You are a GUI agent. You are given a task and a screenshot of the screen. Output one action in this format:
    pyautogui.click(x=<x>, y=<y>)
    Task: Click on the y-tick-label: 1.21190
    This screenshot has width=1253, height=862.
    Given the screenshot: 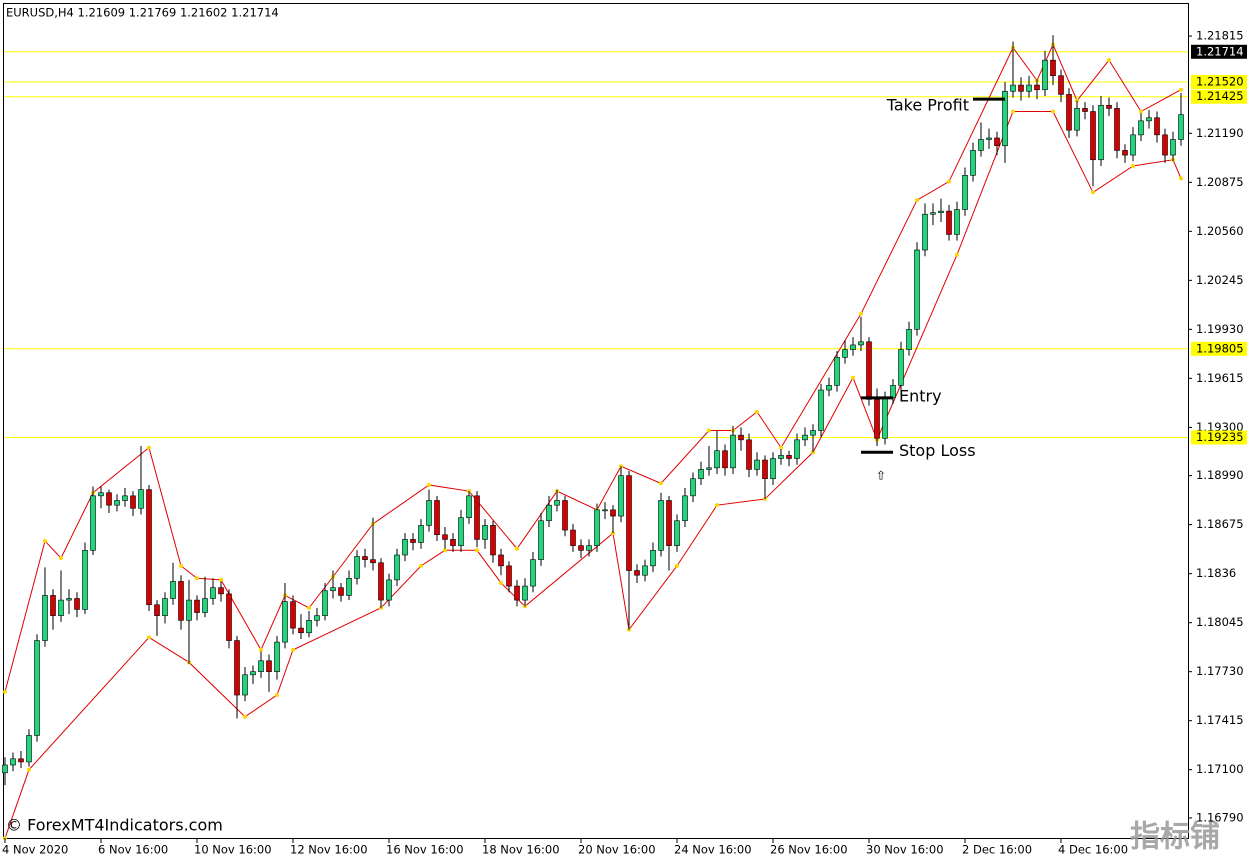 What is the action you would take?
    pyautogui.click(x=1220, y=133)
    